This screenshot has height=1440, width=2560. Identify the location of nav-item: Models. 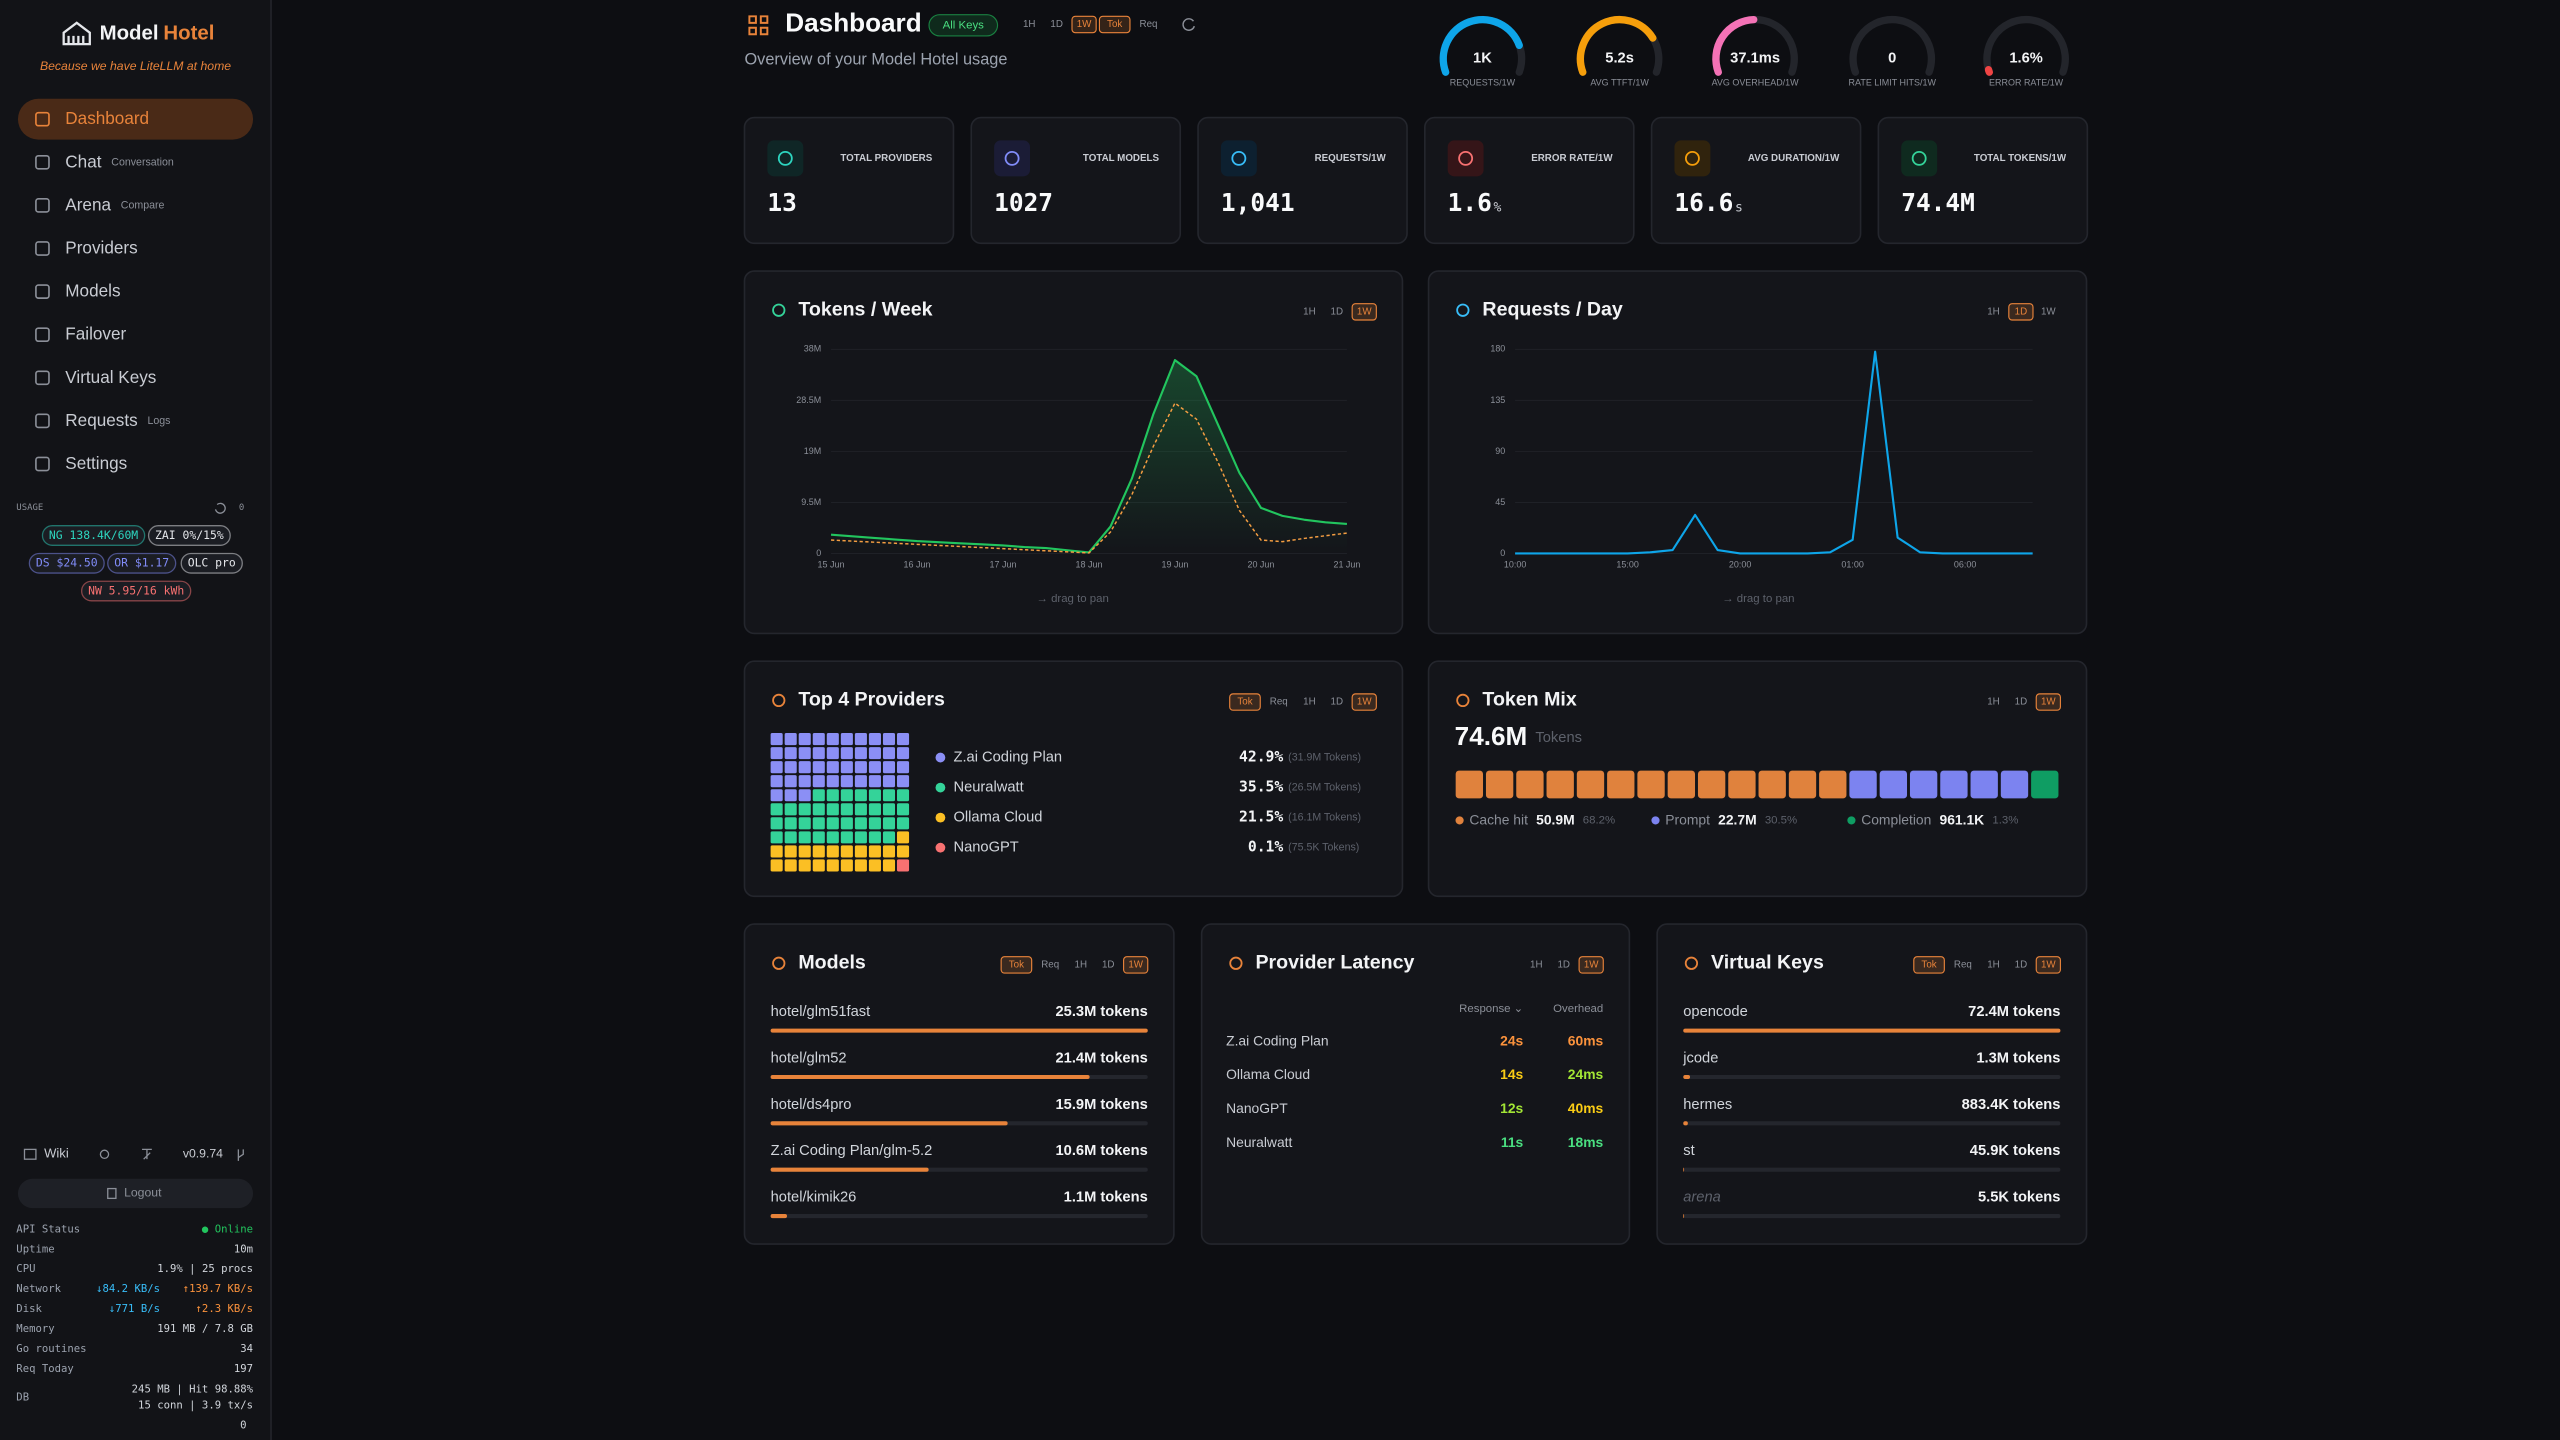
(92, 290).